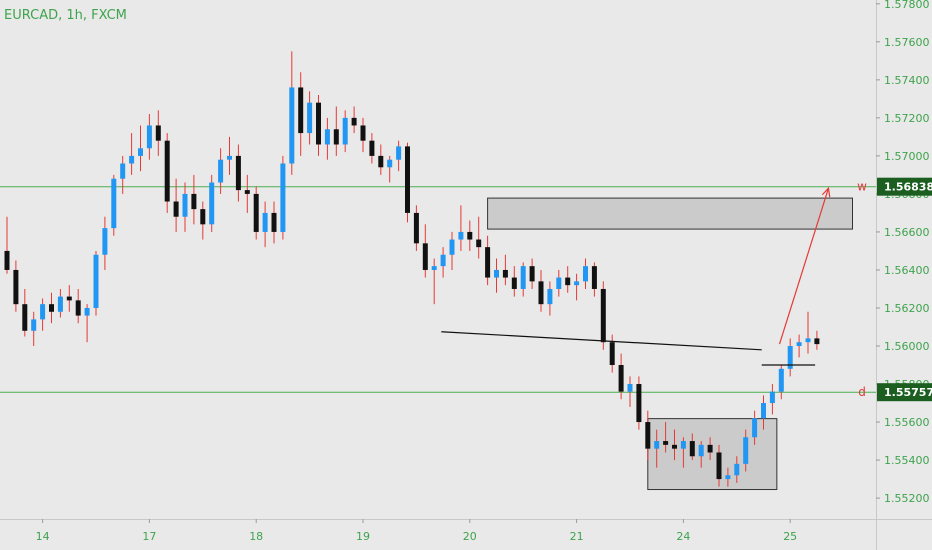  Describe the element at coordinates (907, 232) in the screenshot. I see `y-tick-label: 1.56600` at that location.